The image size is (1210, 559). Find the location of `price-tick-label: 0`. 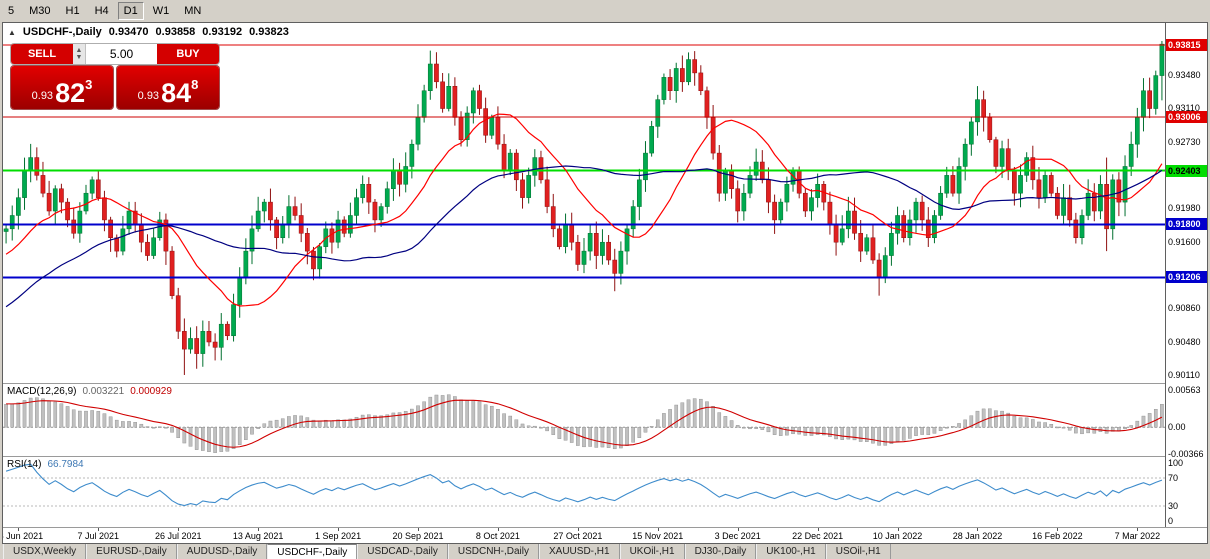

price-tick-label: 0 is located at coordinates (1186, 521).